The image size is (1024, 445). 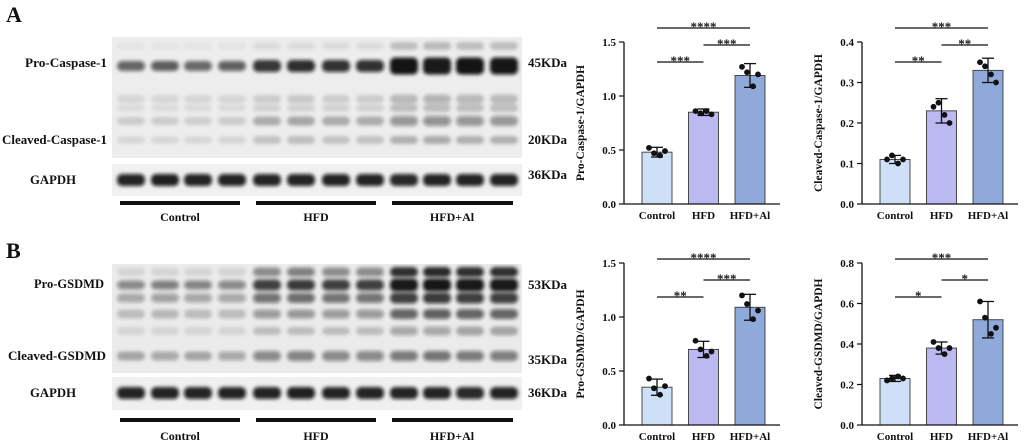 What do you see at coordinates (14, 14) in the screenshot?
I see `panel-label-a: A` at bounding box center [14, 14].